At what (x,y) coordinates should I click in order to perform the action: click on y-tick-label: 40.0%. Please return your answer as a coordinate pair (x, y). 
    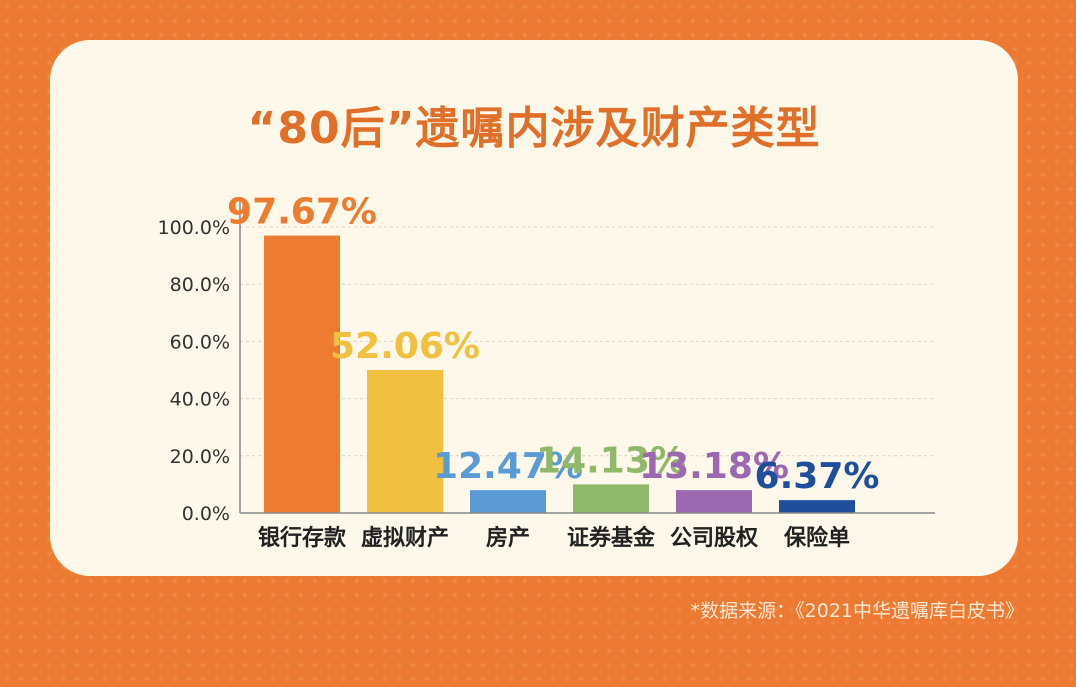
    Looking at the image, I should click on (200, 400).